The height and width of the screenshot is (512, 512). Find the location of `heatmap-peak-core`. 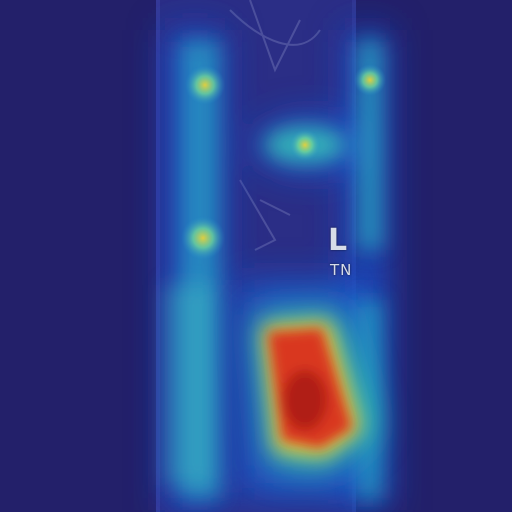

heatmap-peak-core is located at coordinates (310, 388).